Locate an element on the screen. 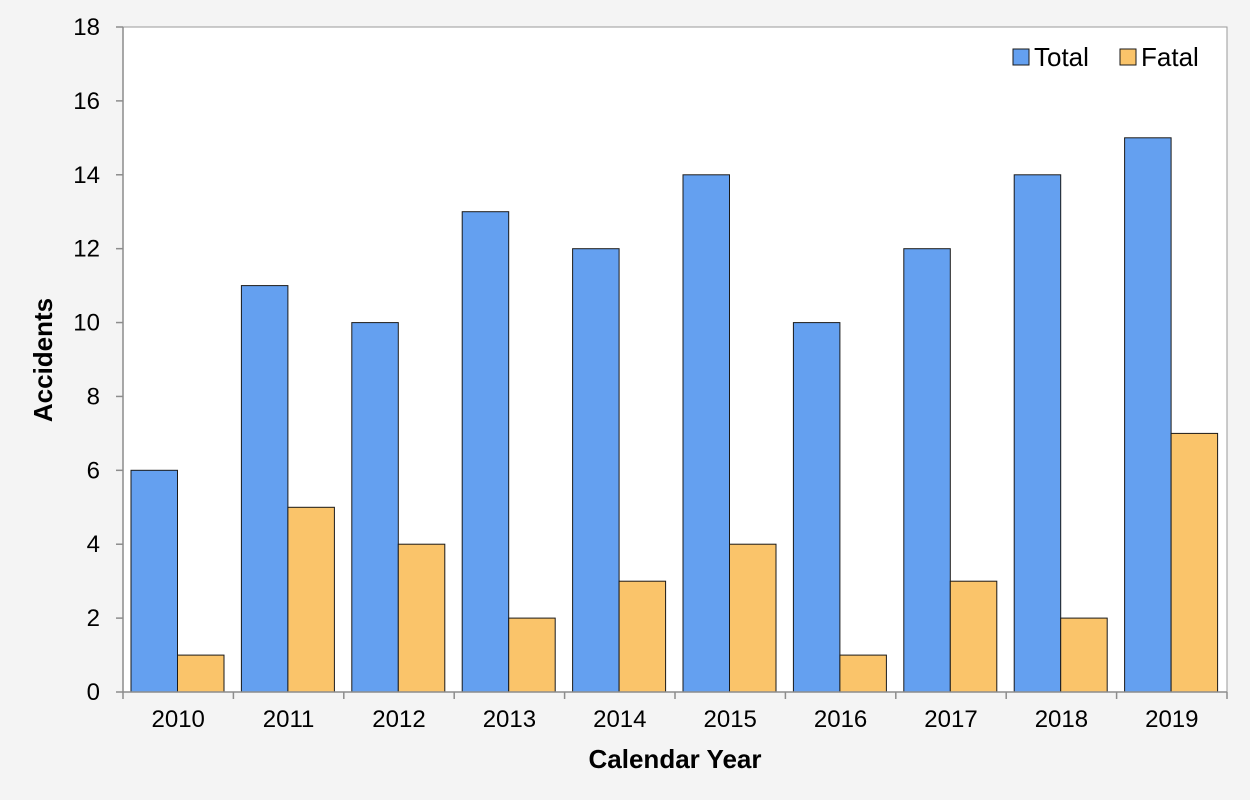 The width and height of the screenshot is (1250, 800). bar-fatal-2018 is located at coordinates (1084, 655).